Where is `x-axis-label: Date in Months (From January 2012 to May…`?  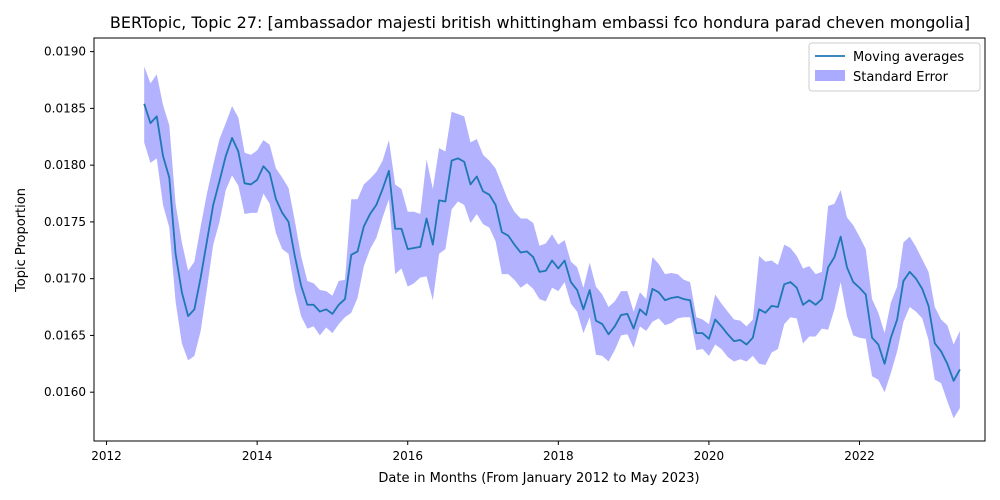 x-axis-label: Date in Months (From January 2012 to May… is located at coordinates (538, 478).